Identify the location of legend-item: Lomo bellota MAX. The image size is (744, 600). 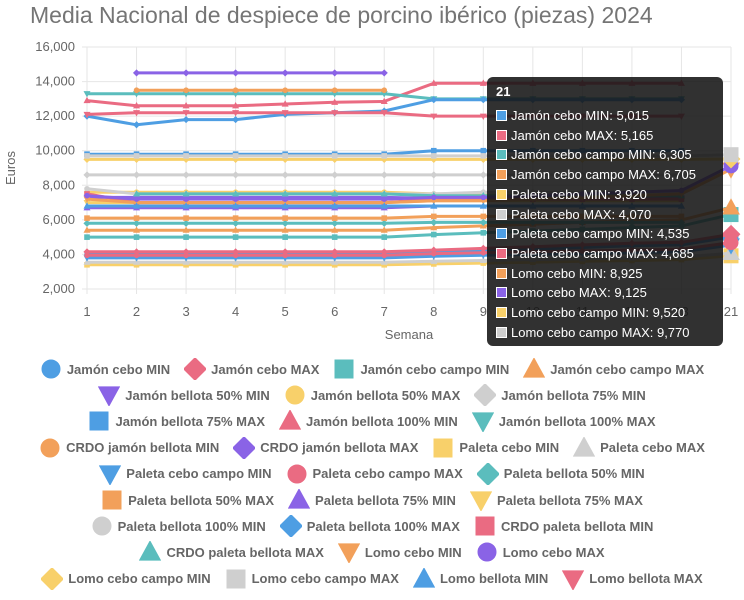
(632, 579).